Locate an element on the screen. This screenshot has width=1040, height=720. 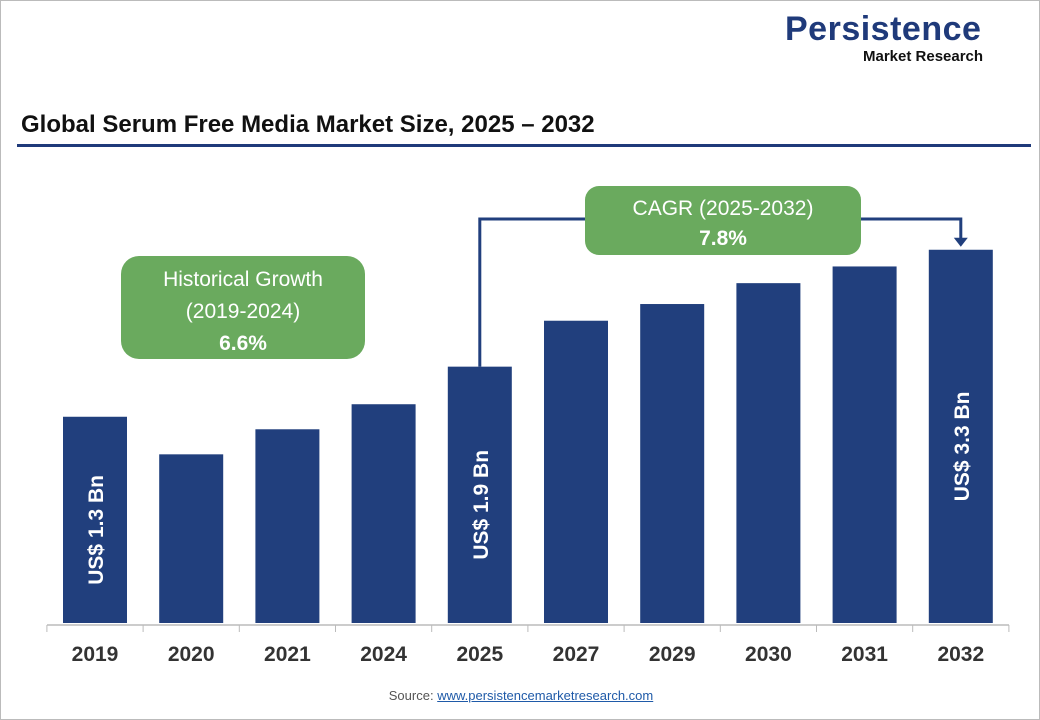
bar-2019 is located at coordinates (95, 519).